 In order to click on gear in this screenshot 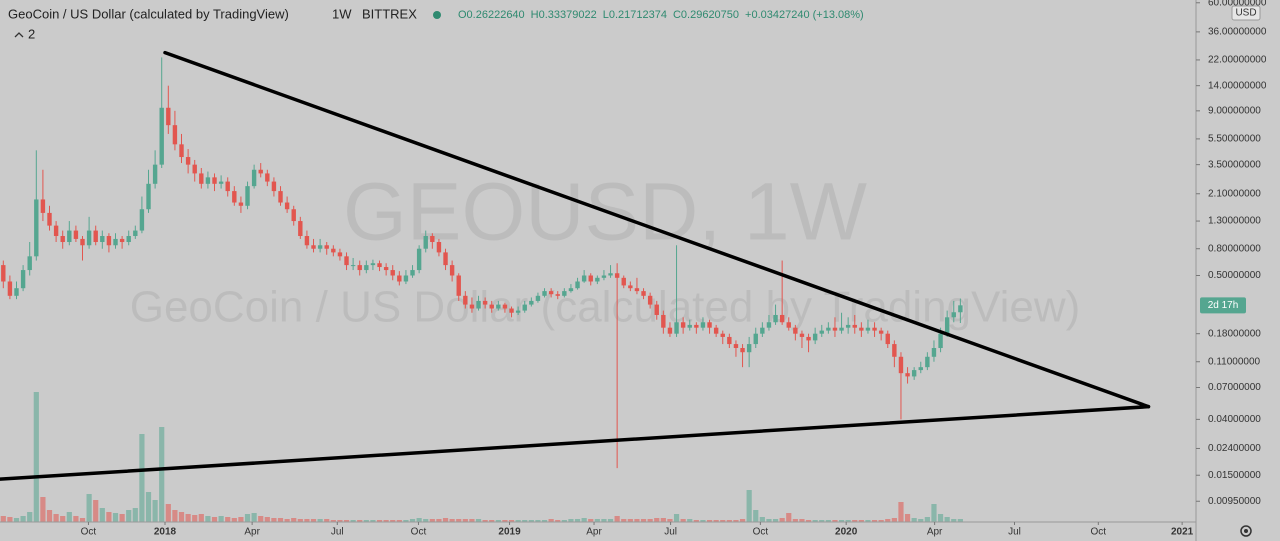, I will do `click(1246, 531)`.